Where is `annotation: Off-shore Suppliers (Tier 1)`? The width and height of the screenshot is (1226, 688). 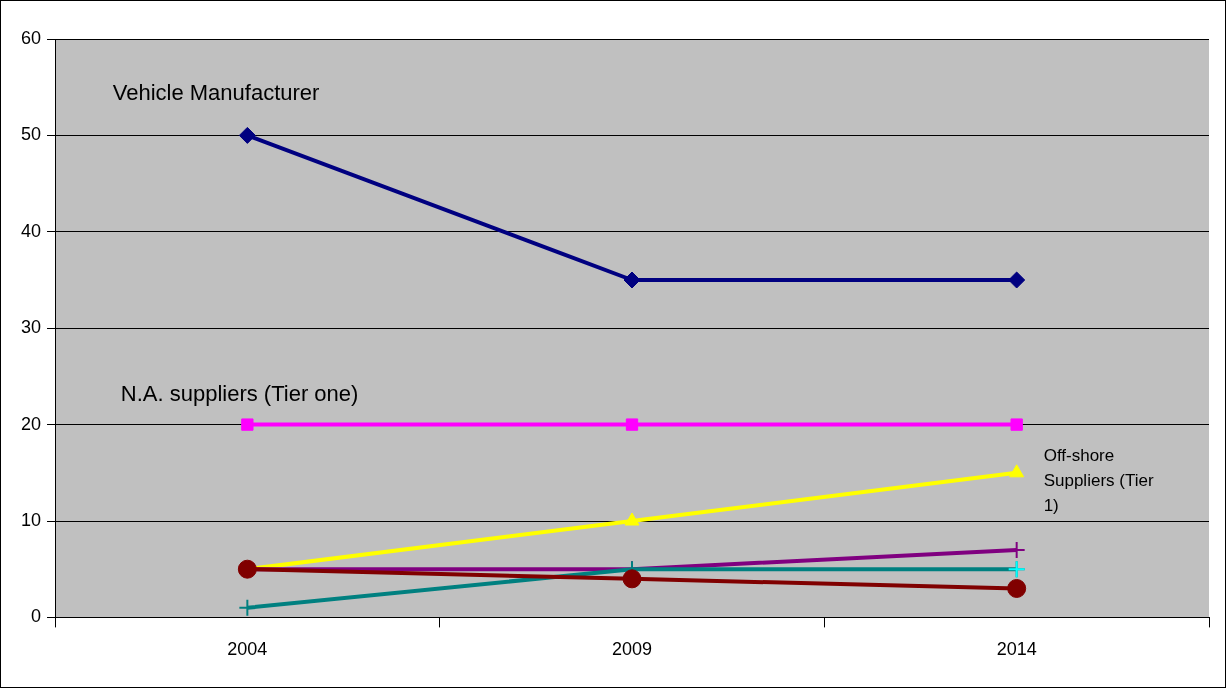
annotation: Off-shore Suppliers (Tier 1) is located at coordinates (1098, 481).